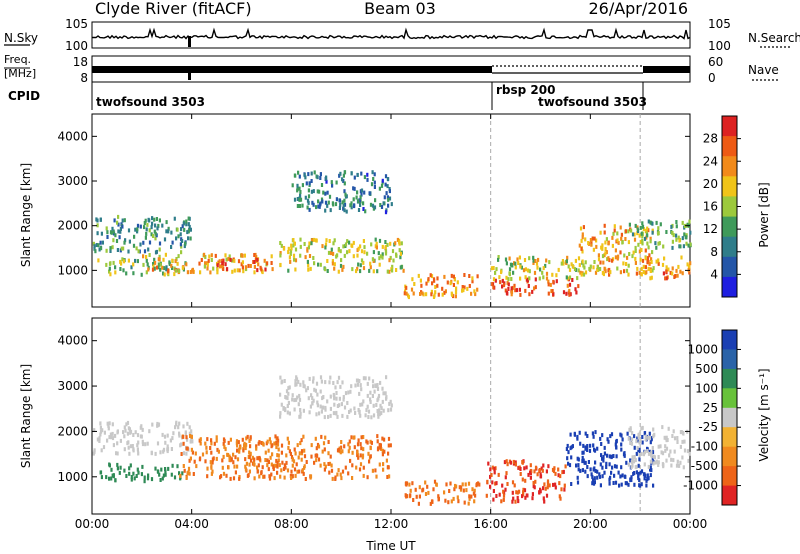 This screenshot has width=800, height=554. Describe the element at coordinates (719, 46) in the screenshot. I see `nsearch-tick-bottom: 100` at that location.